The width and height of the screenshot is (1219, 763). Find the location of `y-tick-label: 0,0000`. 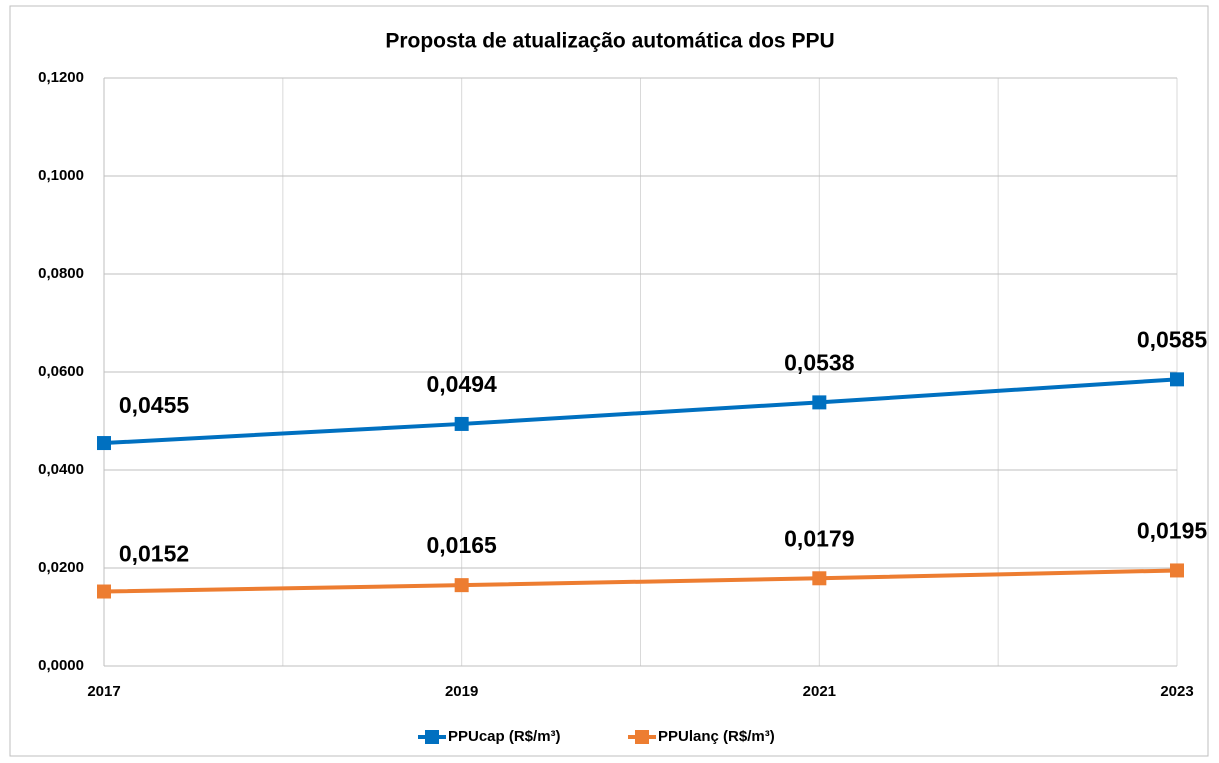

y-tick-label: 0,0000 is located at coordinates (61, 665).